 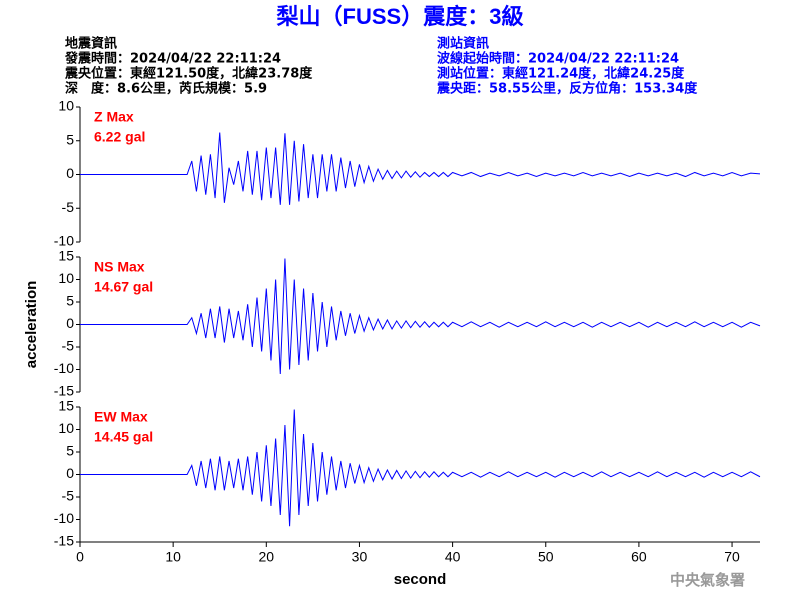 I want to click on header-line: 深 度：8.6公里，芮氏規模：5.9, so click(x=166, y=89).